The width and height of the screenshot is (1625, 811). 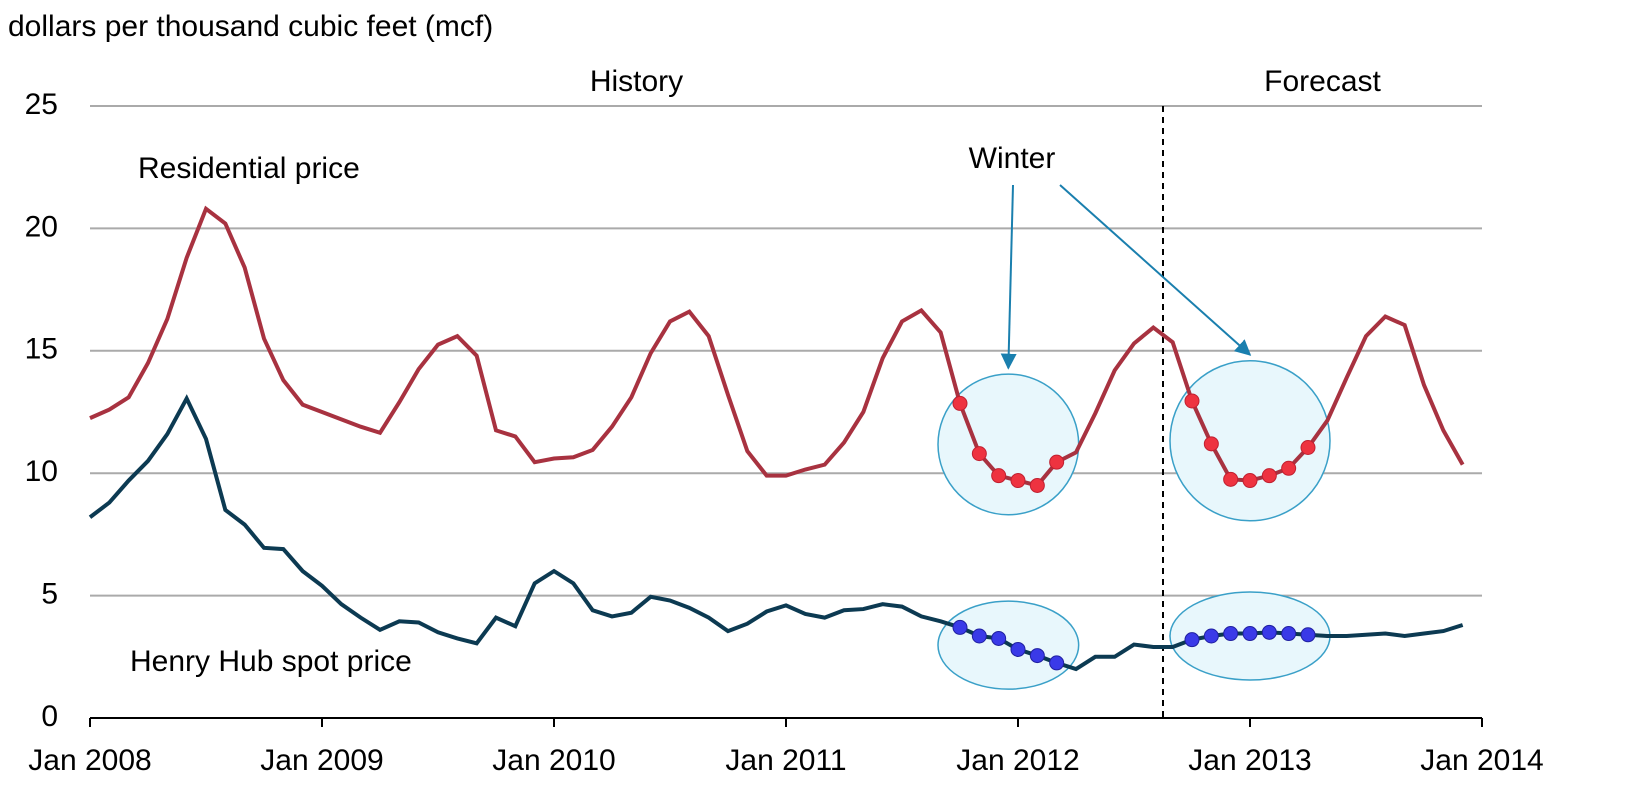 What do you see at coordinates (1322, 81) in the screenshot?
I see `forecast-label: Forecast` at bounding box center [1322, 81].